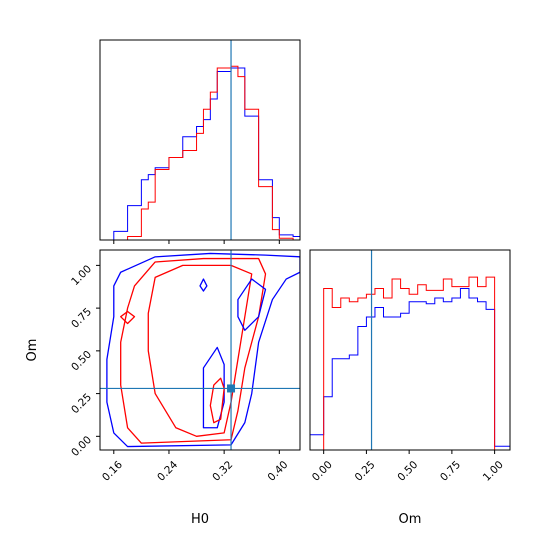  What do you see at coordinates (410, 519) in the screenshot?
I see `x-axis-label-om: Om` at bounding box center [410, 519].